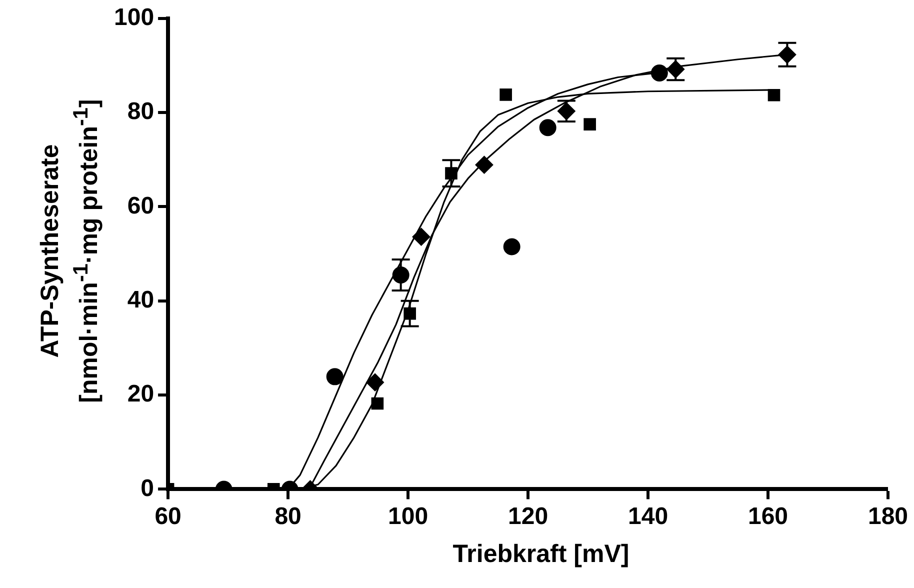 Image resolution: width=914 pixels, height=588 pixels. I want to click on x-tick-label: 80, so click(288, 516).